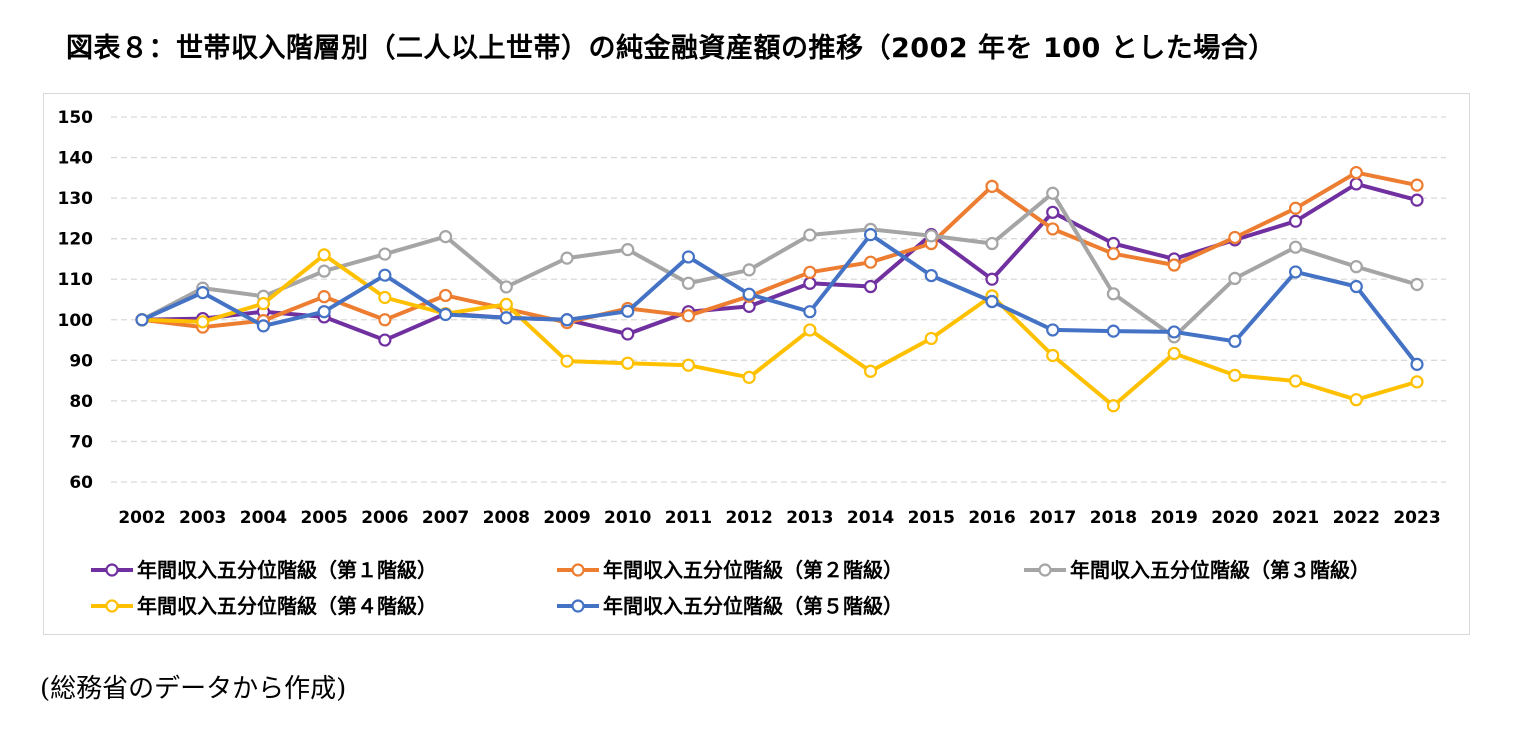  What do you see at coordinates (991, 518) in the screenshot?
I see `x-tick-label: 2016` at bounding box center [991, 518].